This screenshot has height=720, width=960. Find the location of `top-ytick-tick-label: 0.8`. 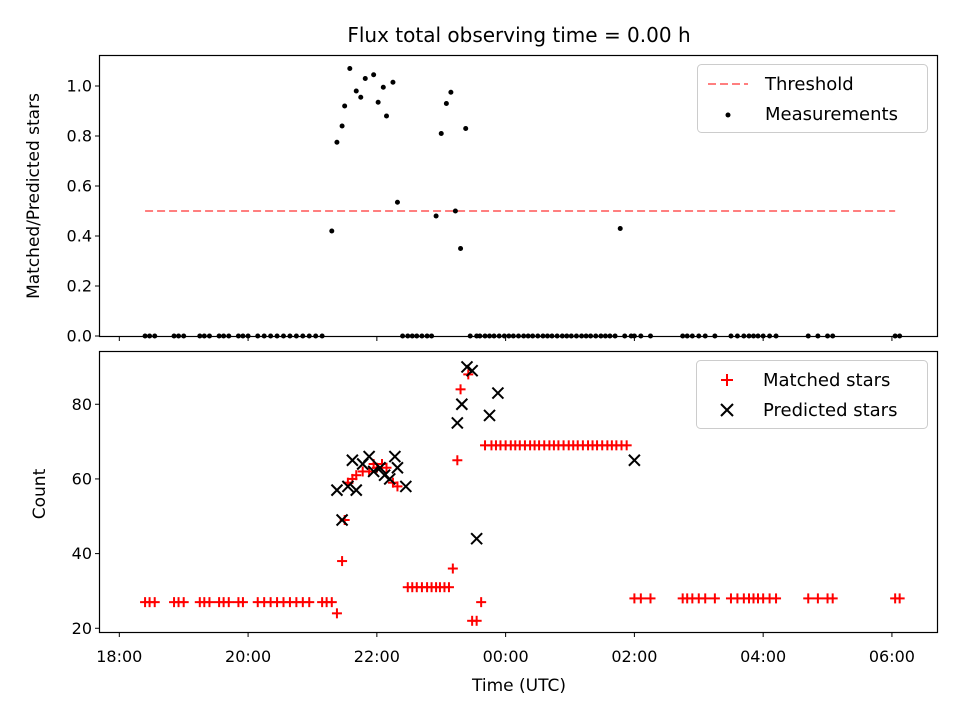

top-ytick-tick-label: 0.8 is located at coordinates (79, 136).